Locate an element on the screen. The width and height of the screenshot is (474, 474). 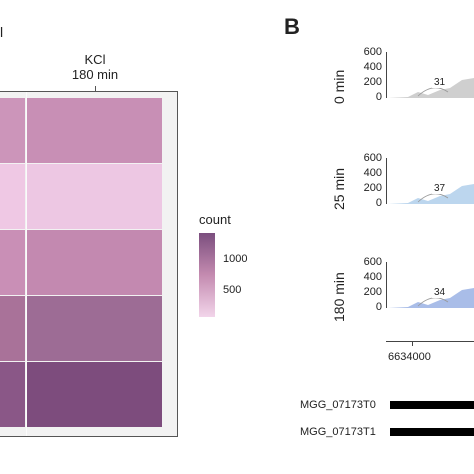
transcript-label-2: MGG_07173T1 is located at coordinates (338, 432).